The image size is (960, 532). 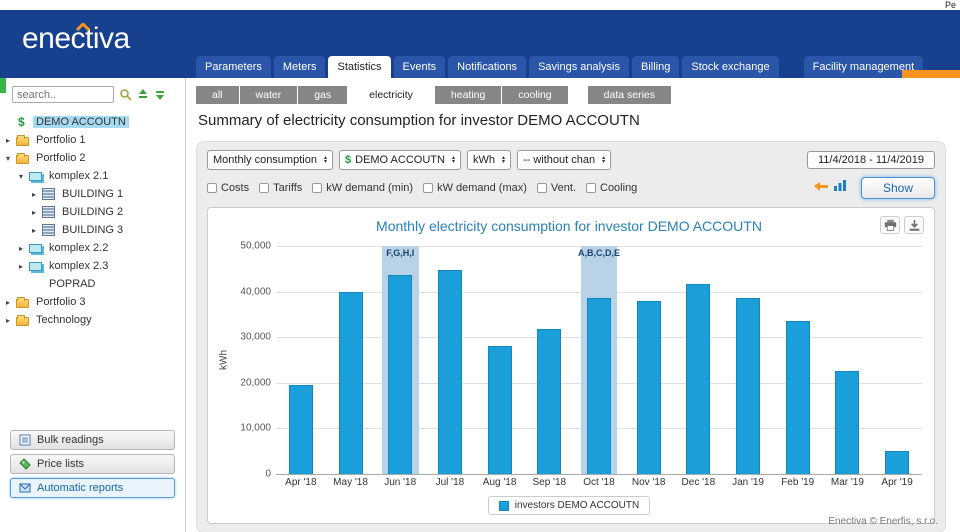 I want to click on period-select: Monthly consumption ▴ ▾, so click(x=270, y=160).